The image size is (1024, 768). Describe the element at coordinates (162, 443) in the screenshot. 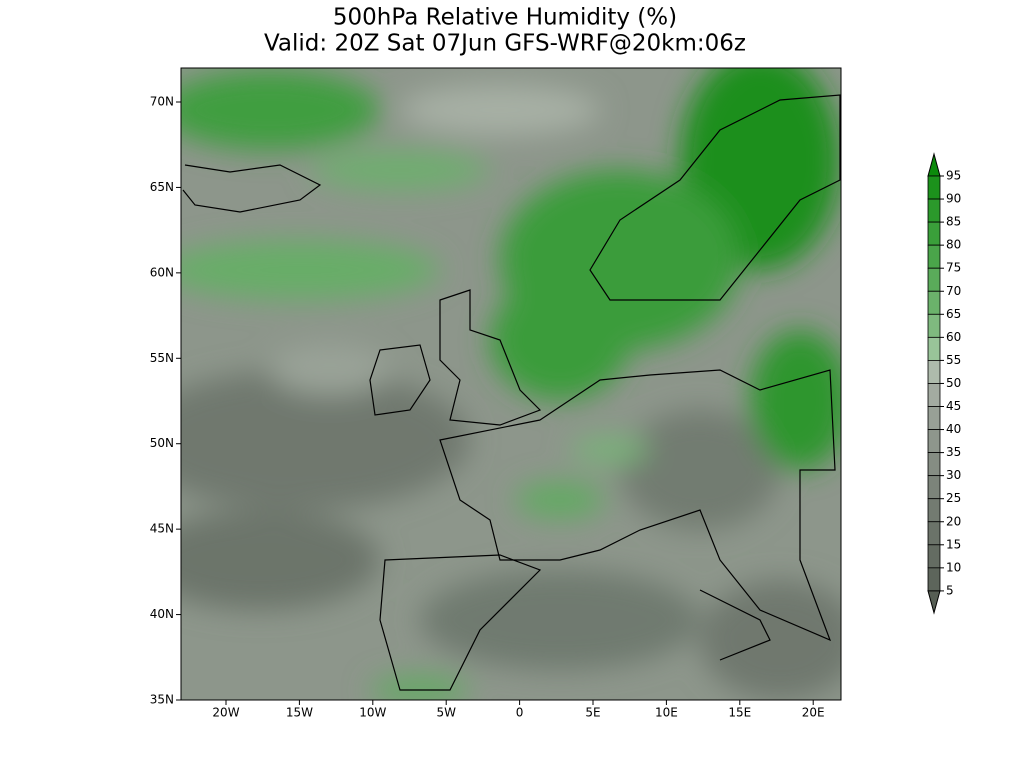

I see `lat-label: 50N` at that location.